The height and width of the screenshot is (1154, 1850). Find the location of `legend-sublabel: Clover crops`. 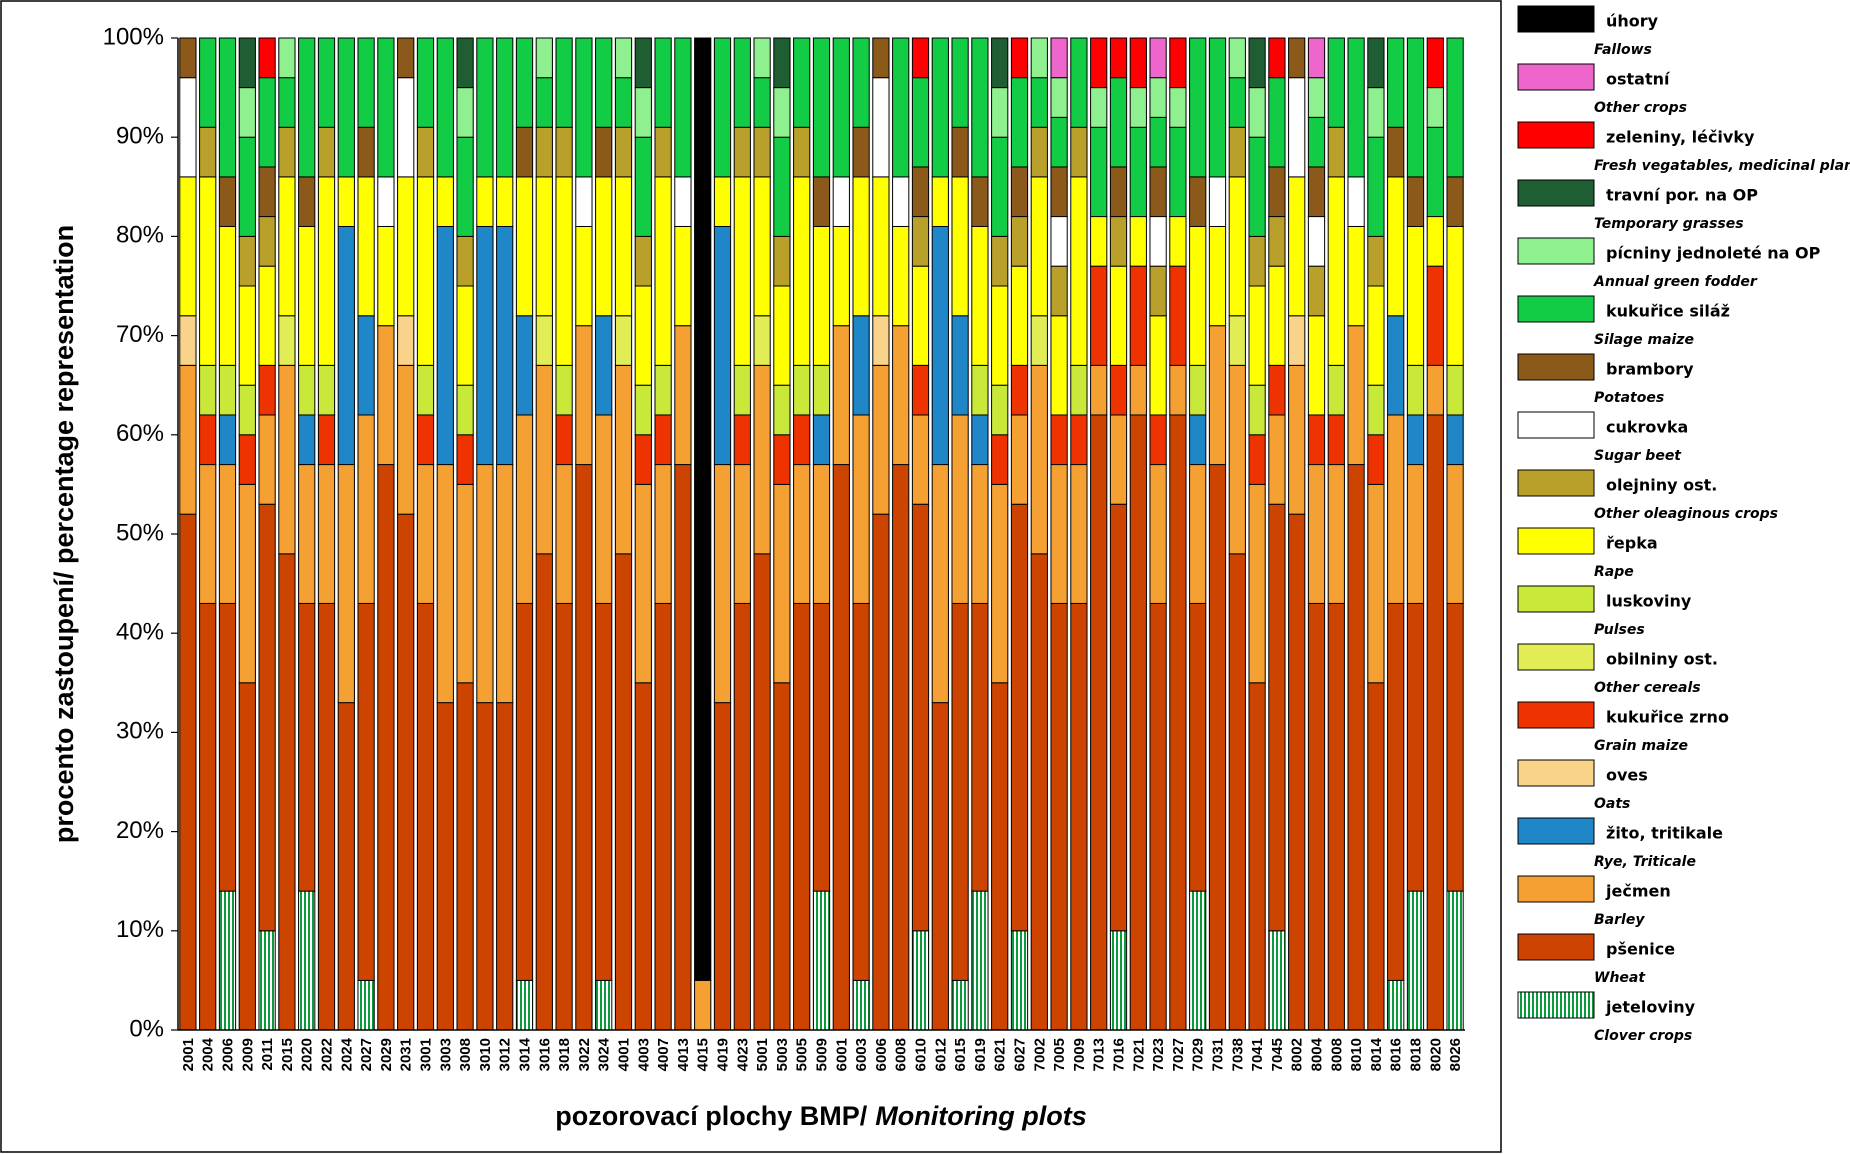

legend-sublabel: Clover crops is located at coordinates (1643, 1036).